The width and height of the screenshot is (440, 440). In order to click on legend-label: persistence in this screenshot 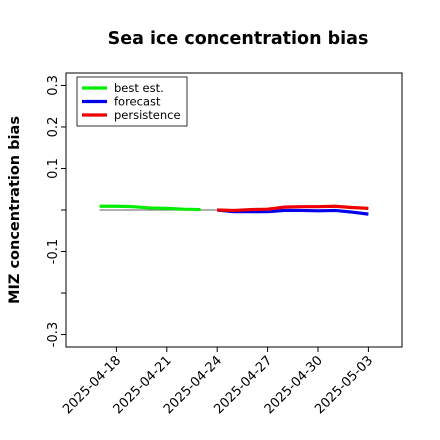, I will do `click(147, 115)`.